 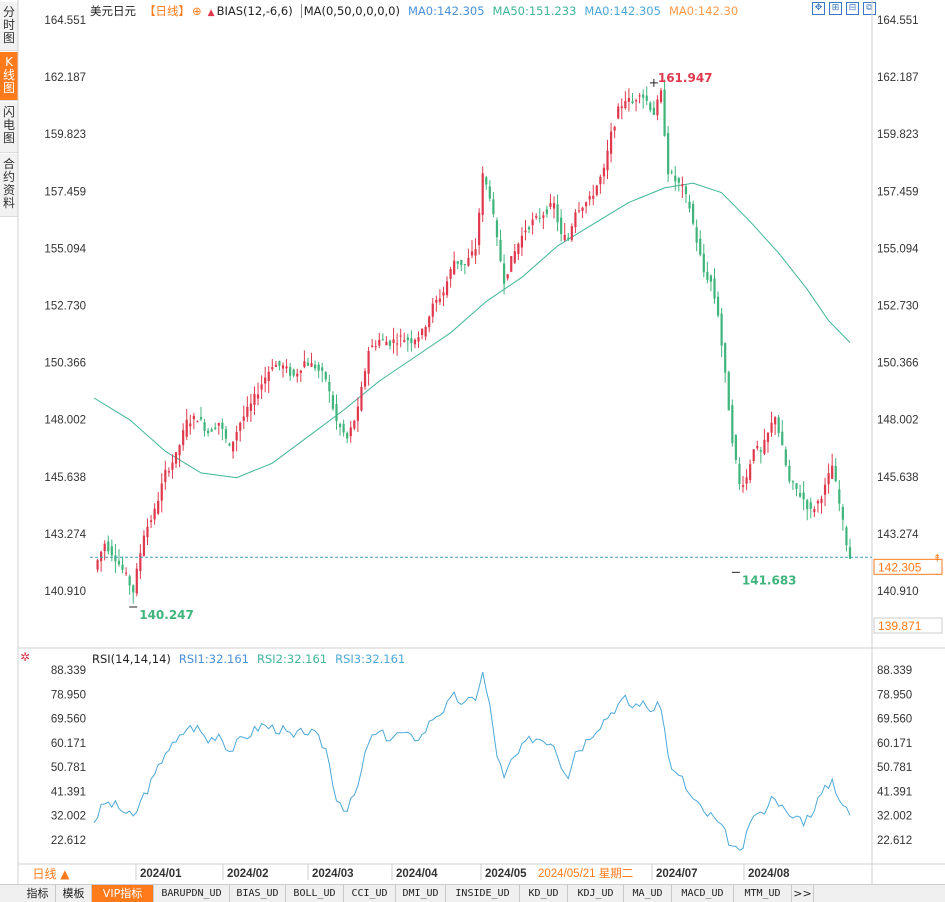 I want to click on low-price-tag, so click(x=908, y=625).